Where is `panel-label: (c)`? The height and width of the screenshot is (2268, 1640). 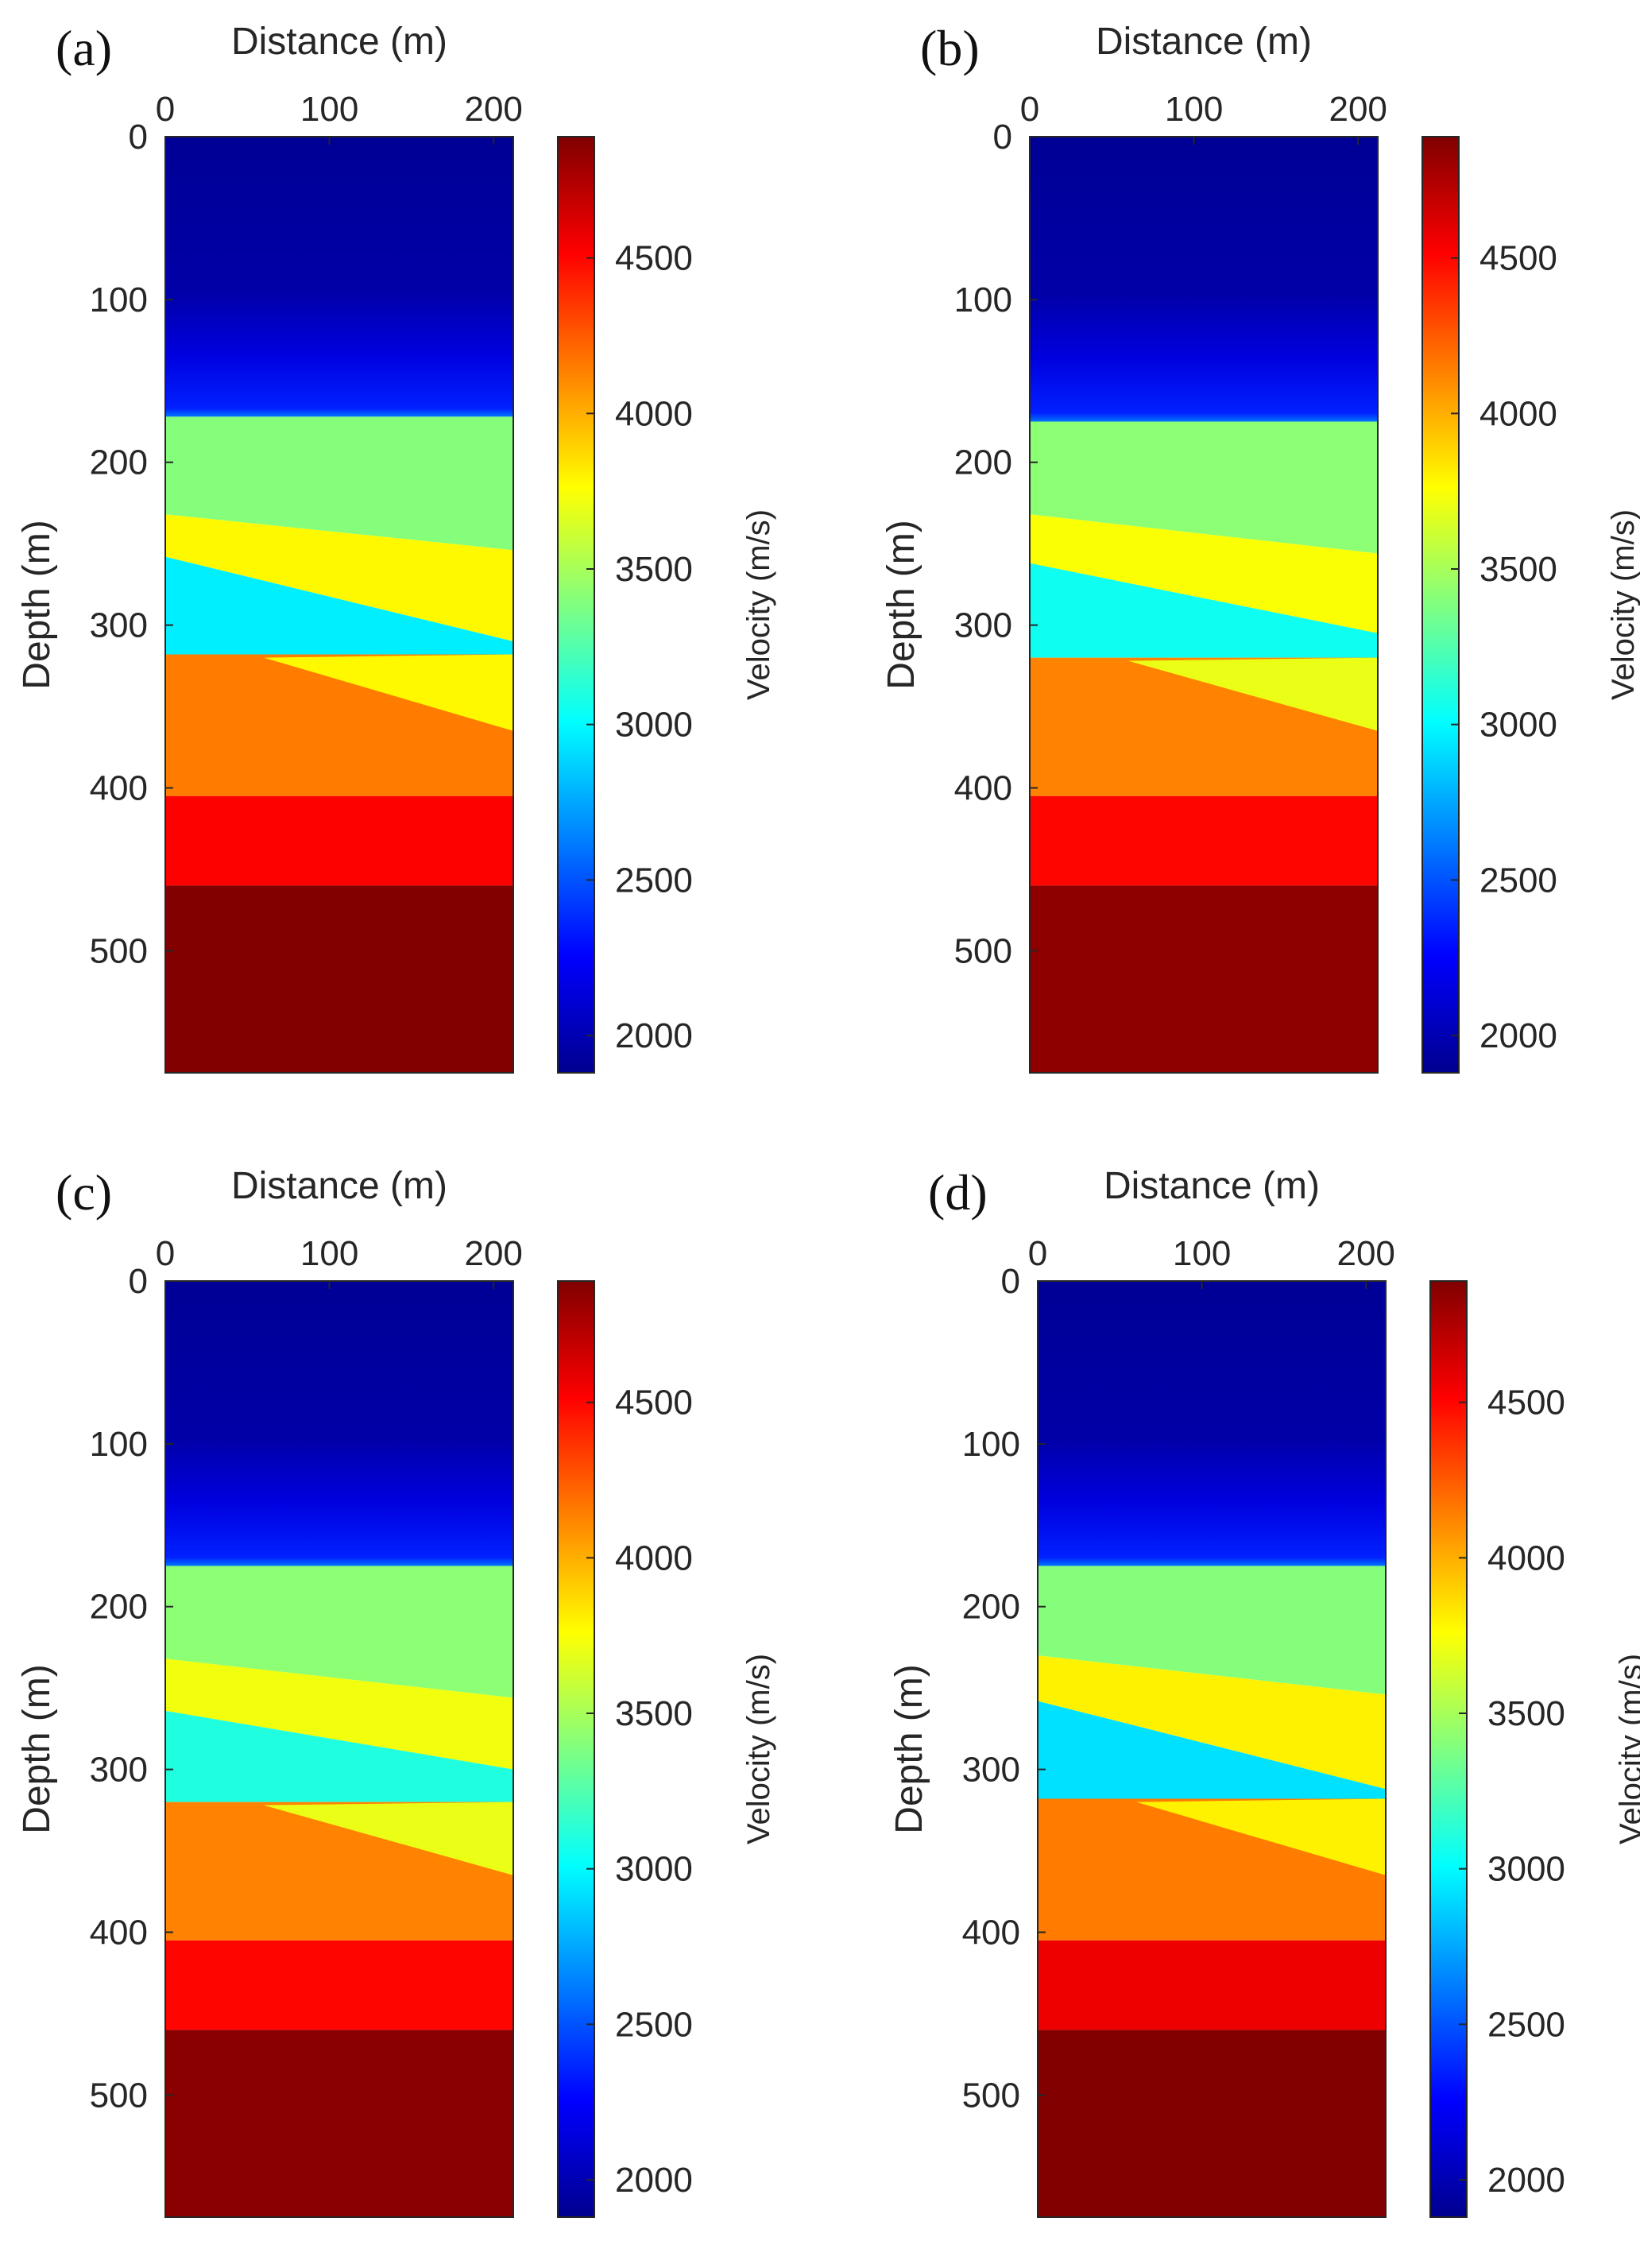
panel-label: (c) is located at coordinates (84, 1192).